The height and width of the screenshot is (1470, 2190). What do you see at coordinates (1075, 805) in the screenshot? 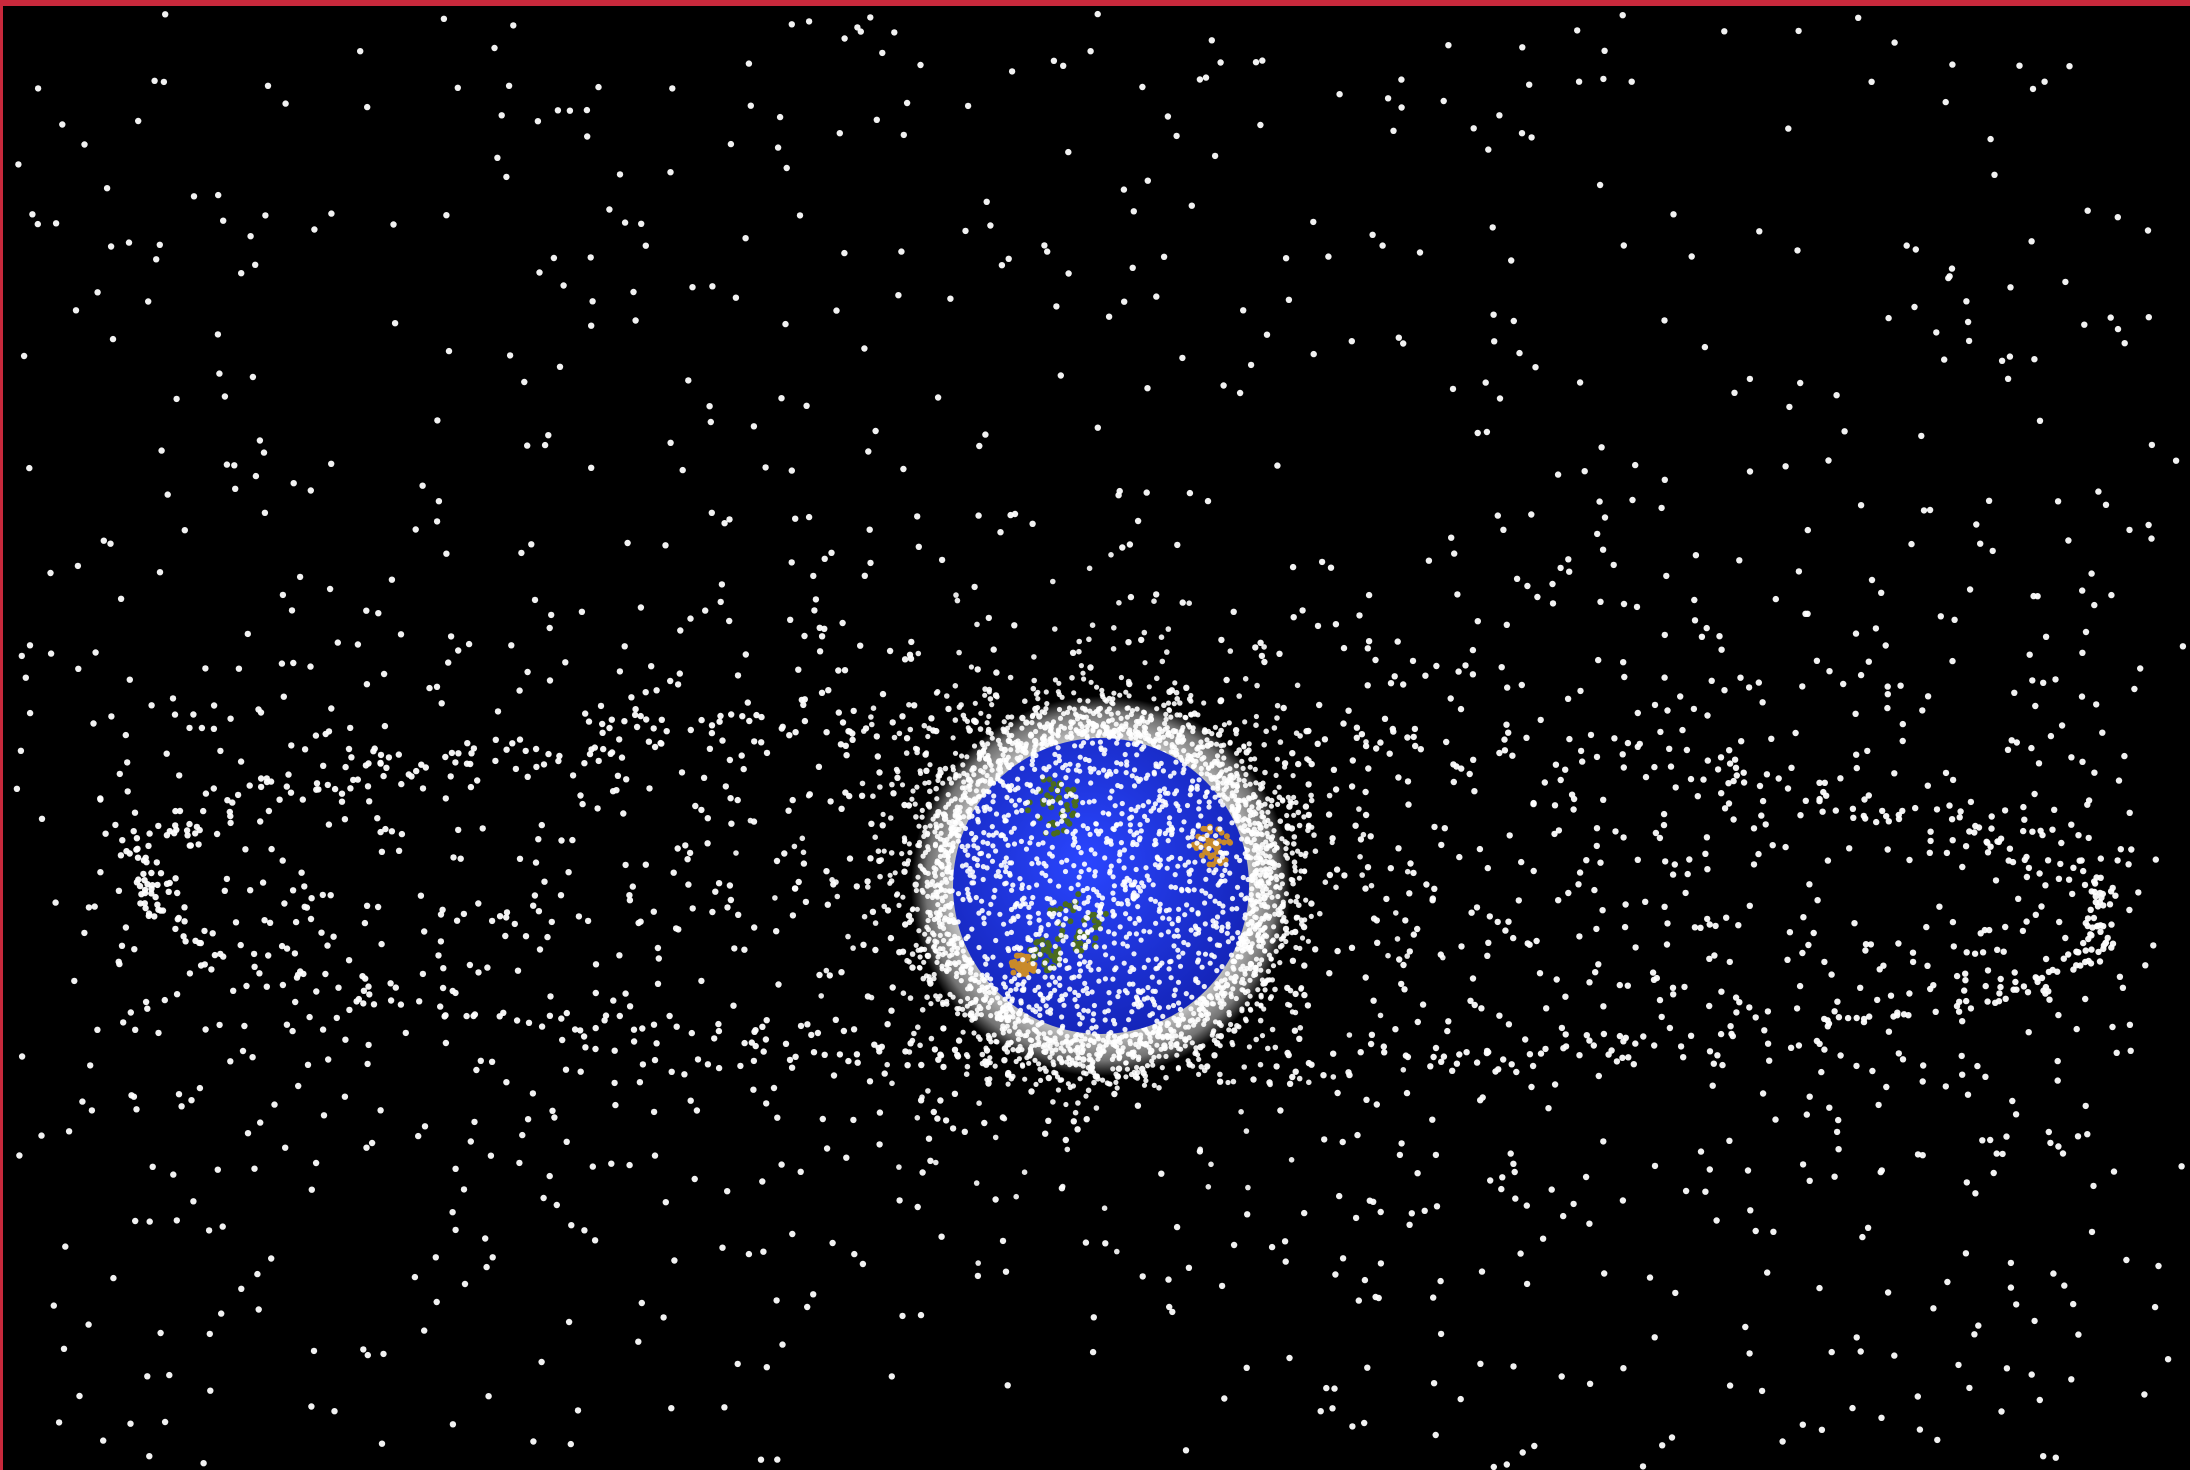
I see `land-speck` at bounding box center [1075, 805].